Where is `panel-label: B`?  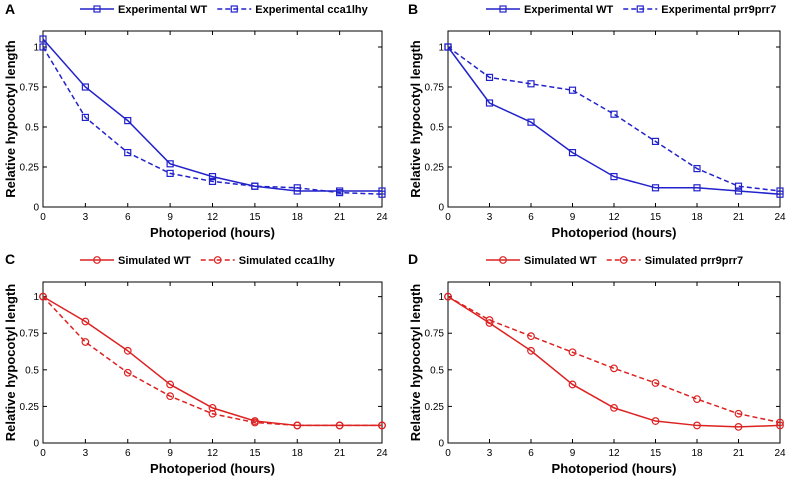
panel-label: B is located at coordinates (413, 9).